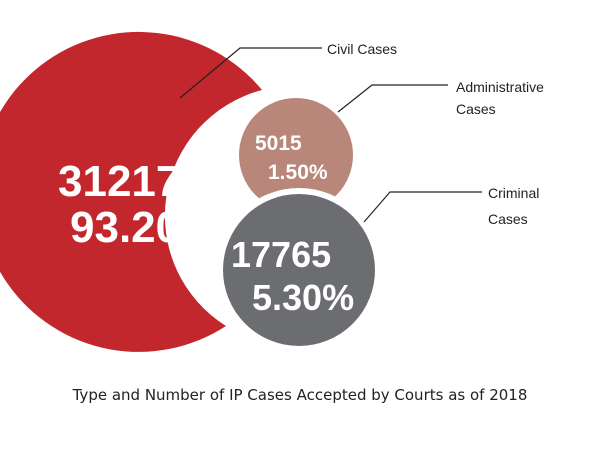 This screenshot has height=452, width=600. Describe the element at coordinates (476, 109) in the screenshot. I see `category-label-administrative-line-2: Cases` at that location.